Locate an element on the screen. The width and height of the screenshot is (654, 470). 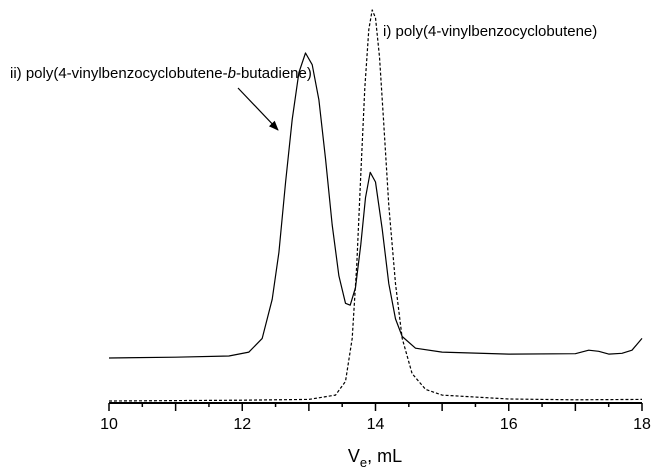
x-tick-label: 16 is located at coordinates (509, 424).